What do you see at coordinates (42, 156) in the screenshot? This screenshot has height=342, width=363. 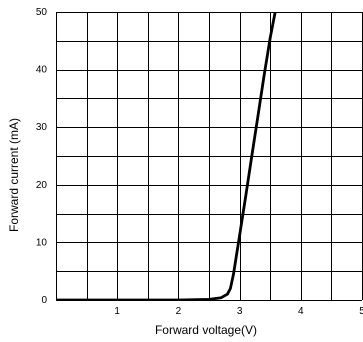 I see `y-tick-labels: 0 10 20 30 40 50` at bounding box center [42, 156].